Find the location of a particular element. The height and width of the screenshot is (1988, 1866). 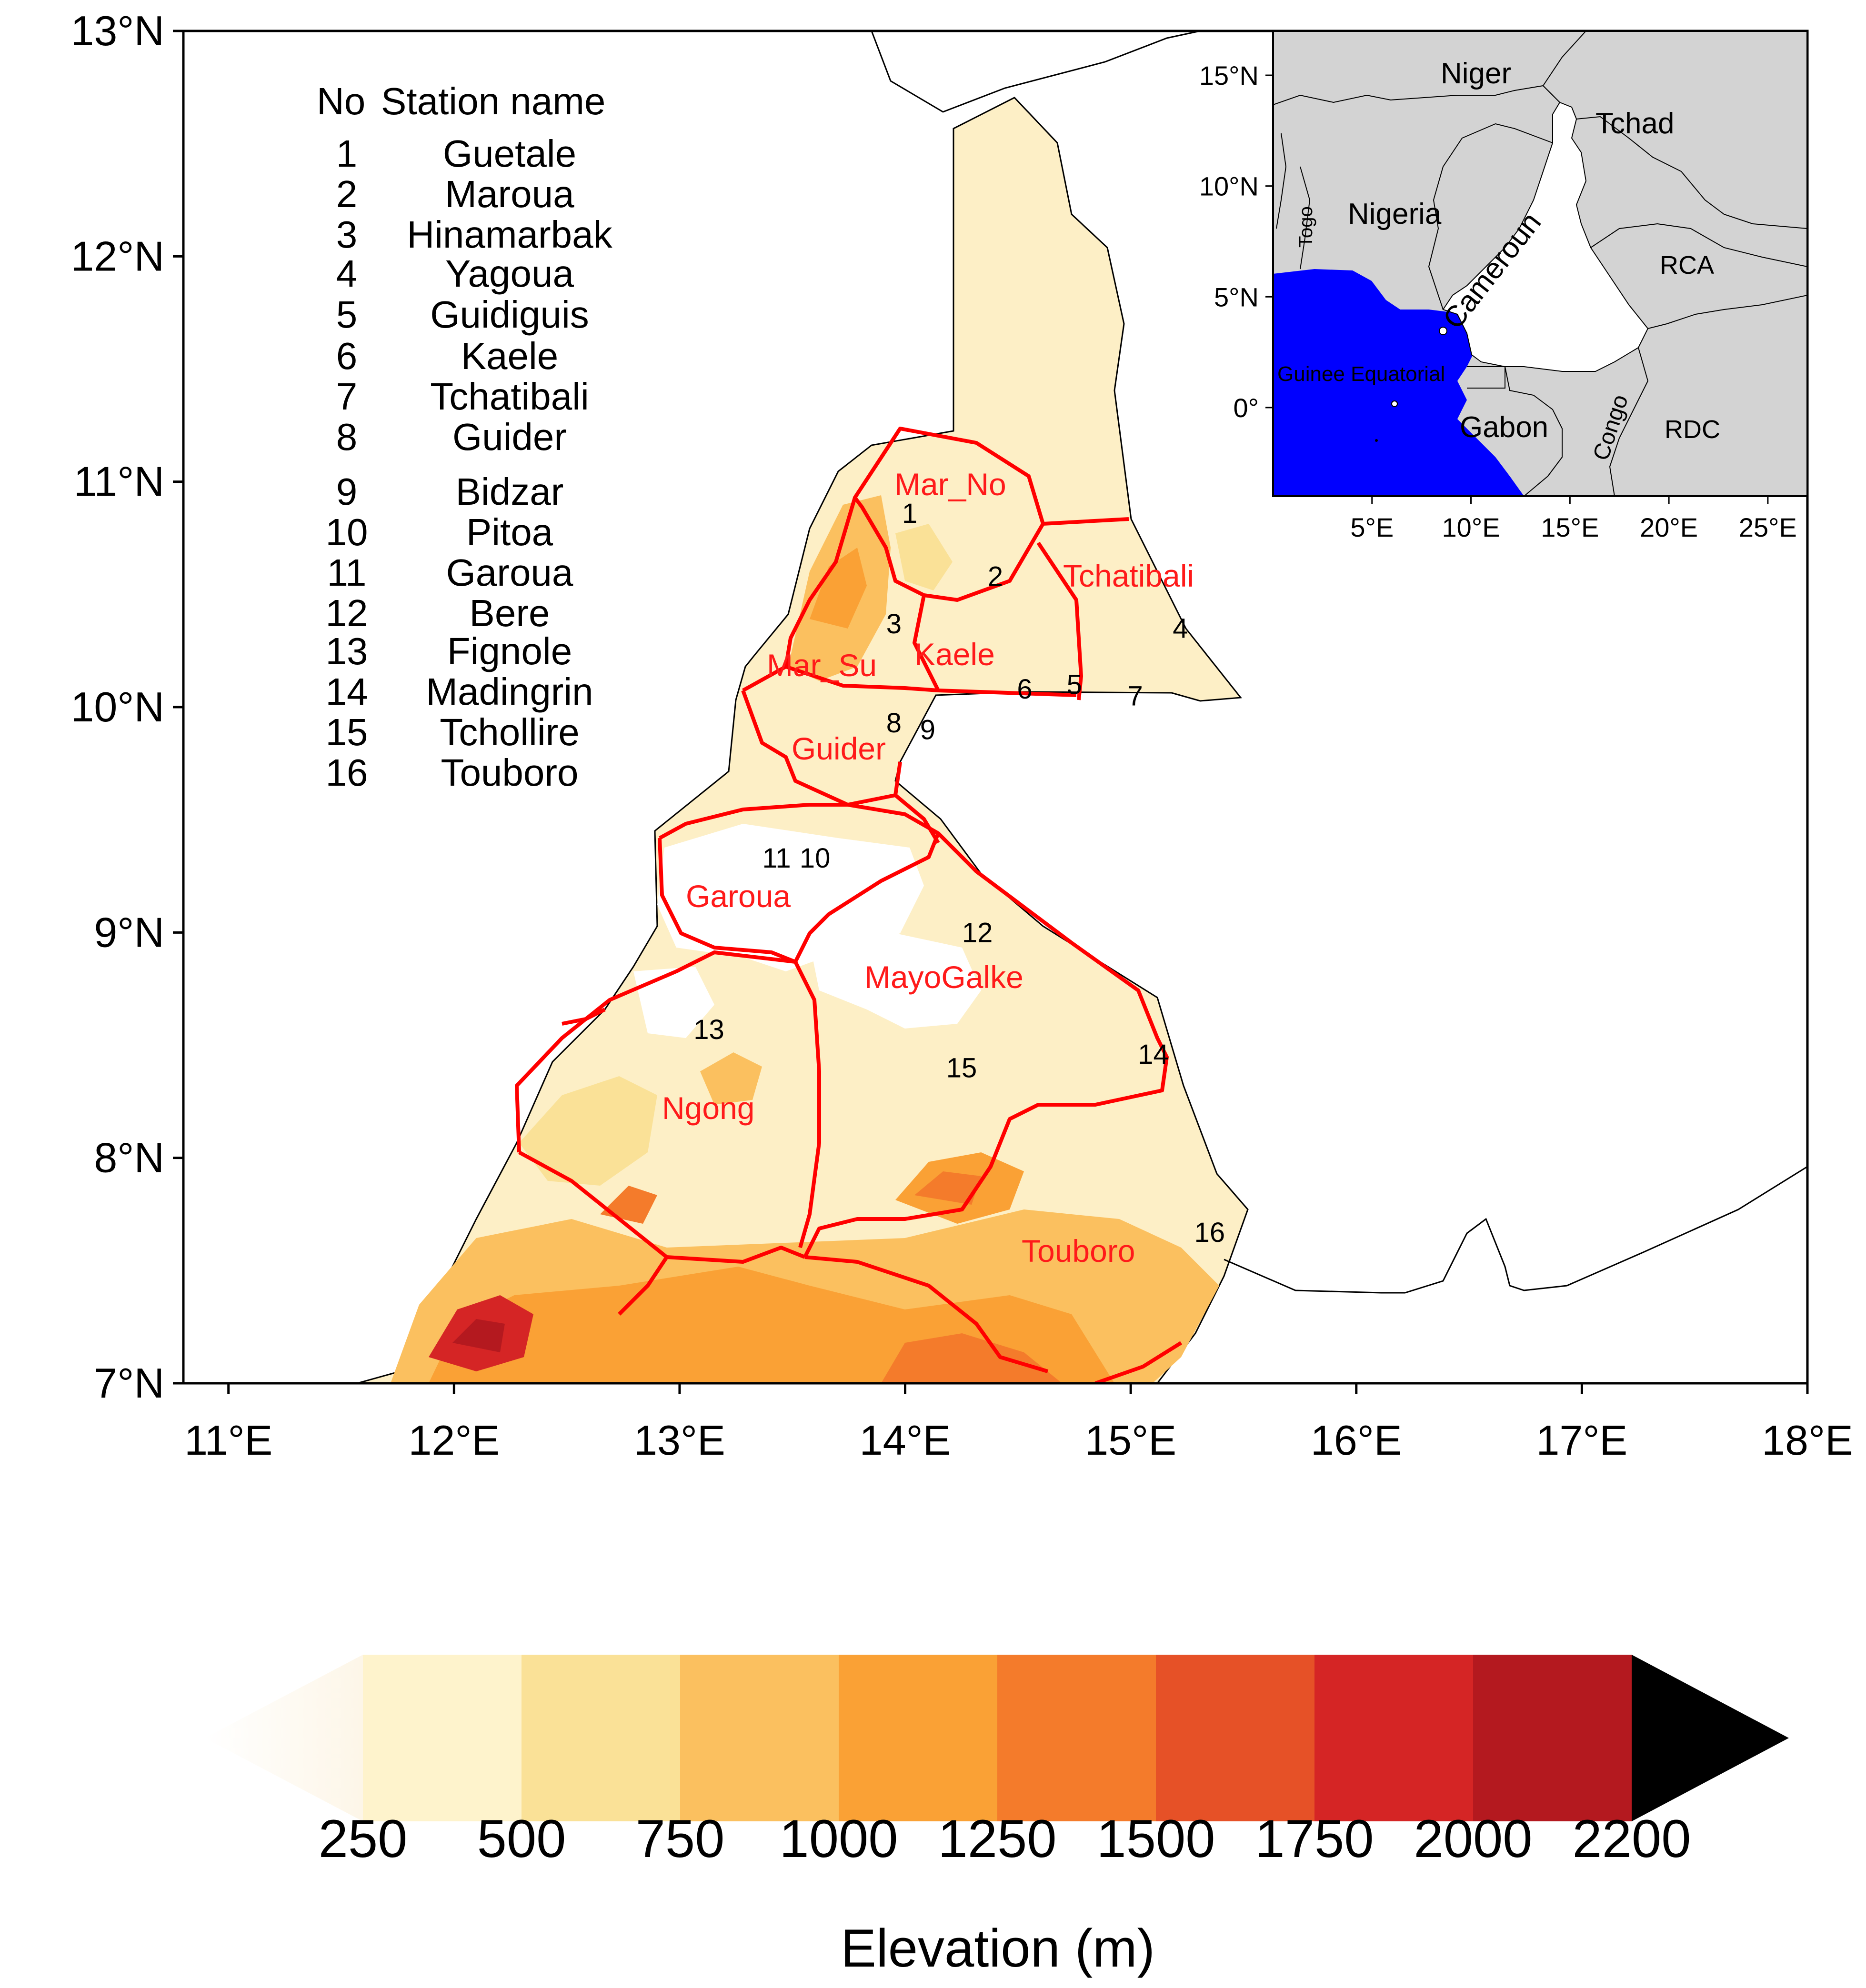

inset-ocean is located at coordinates (1398, 382).